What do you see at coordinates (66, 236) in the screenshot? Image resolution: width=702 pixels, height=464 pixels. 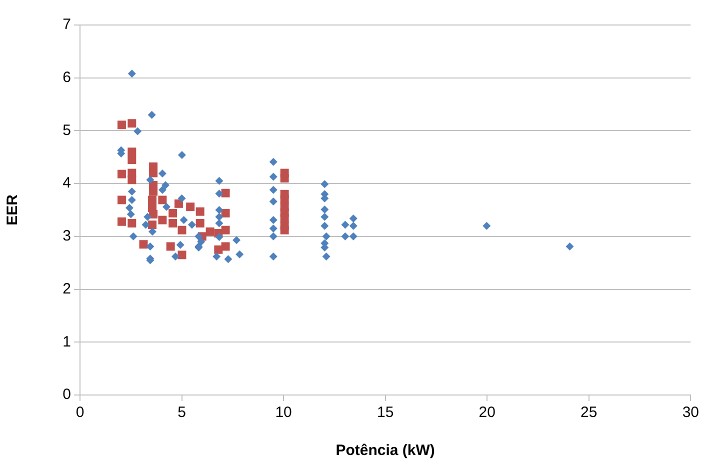 I see `y-tick-label: 3` at bounding box center [66, 236].